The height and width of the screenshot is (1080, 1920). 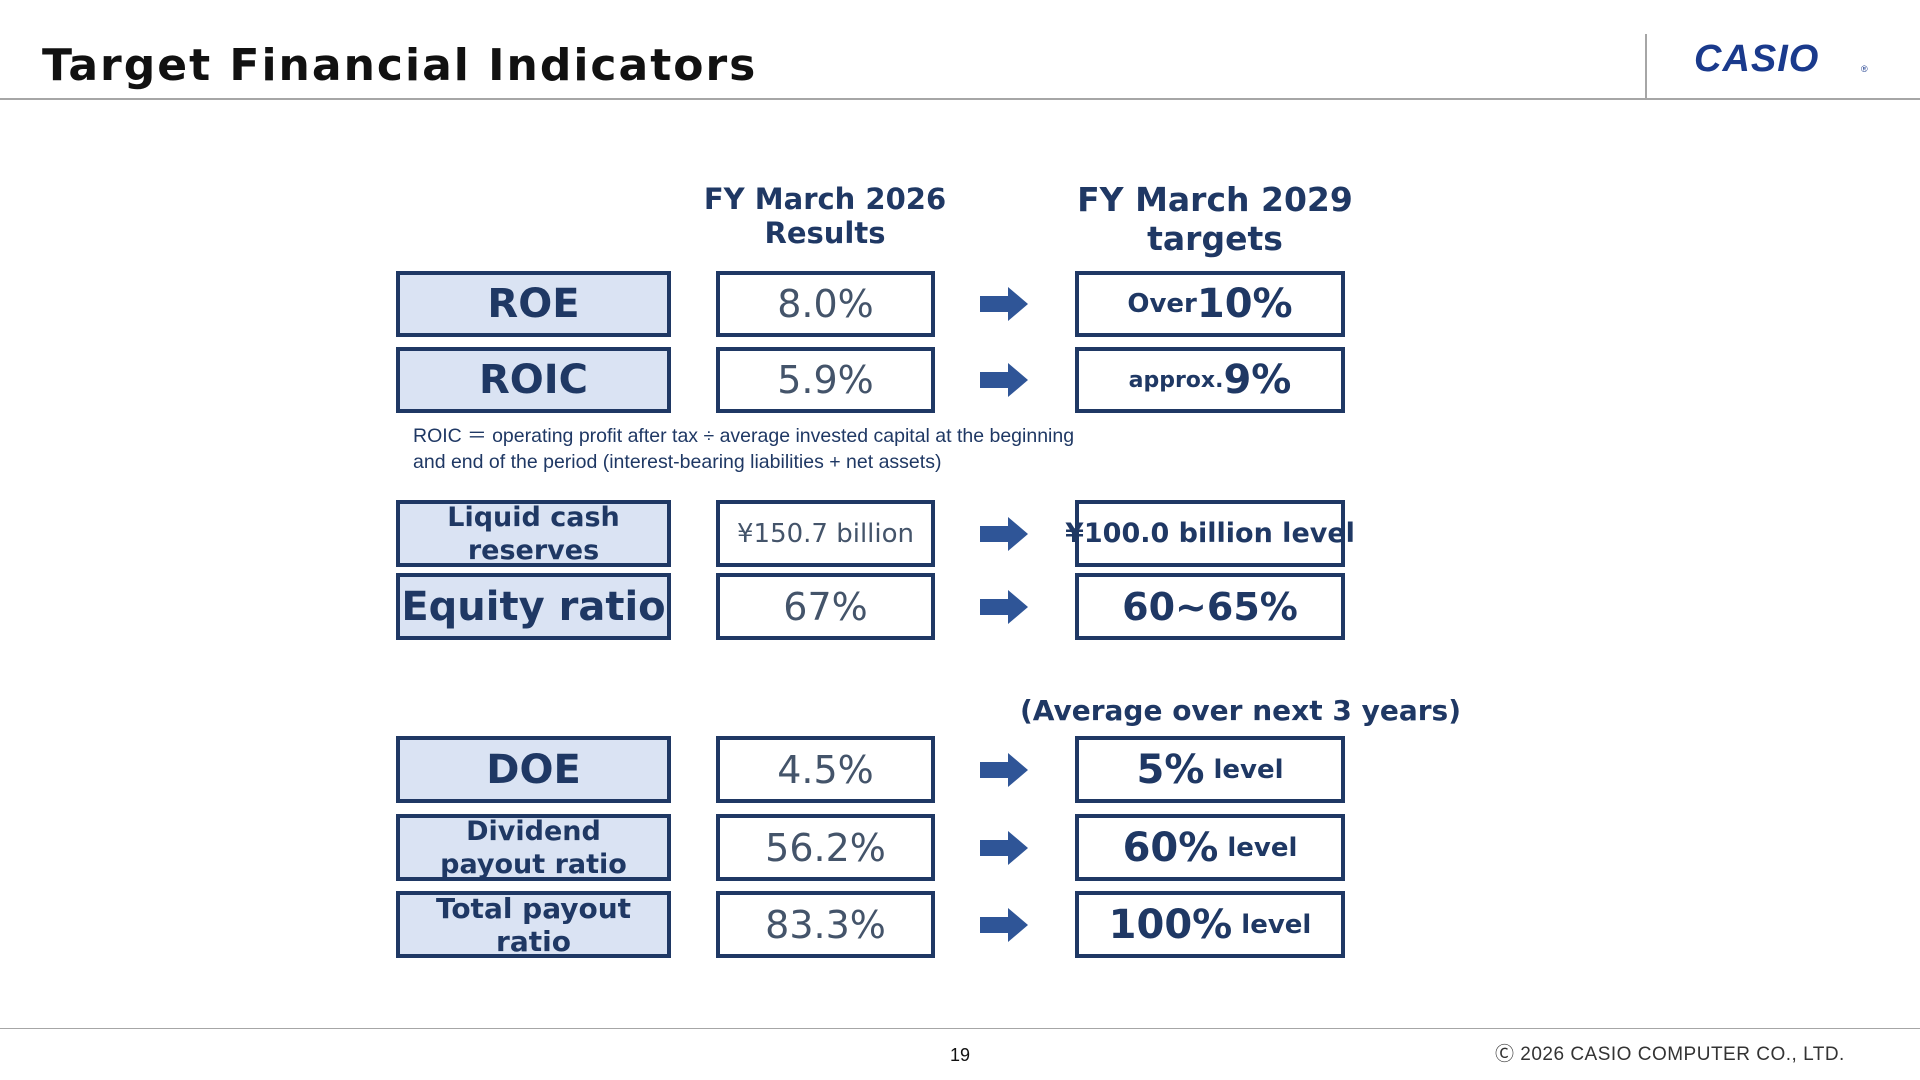 I want to click on dividend-label-line2: payout ratio, so click(x=533, y=864).